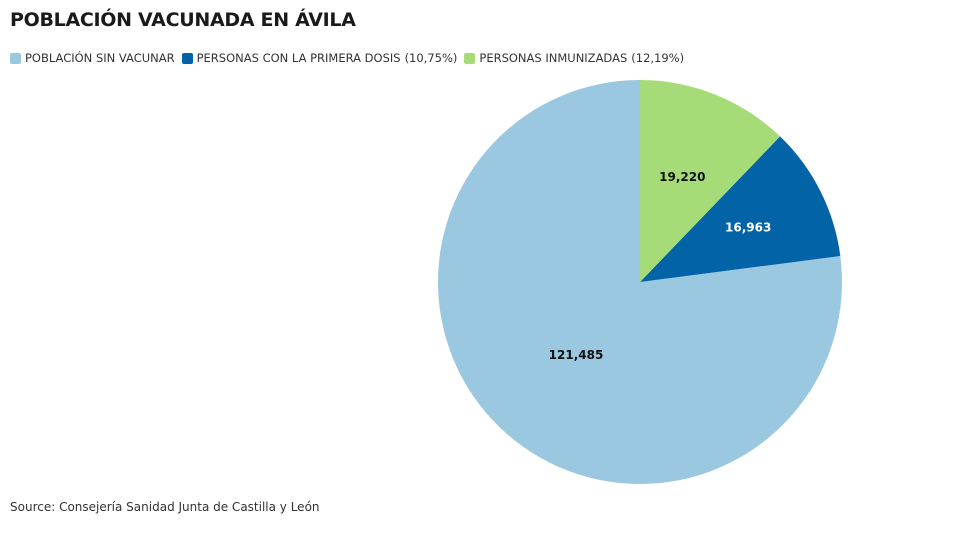 The height and width of the screenshot is (550, 980). What do you see at coordinates (470, 58) in the screenshot?
I see `legend-swatch-inmunizadas` at bounding box center [470, 58].